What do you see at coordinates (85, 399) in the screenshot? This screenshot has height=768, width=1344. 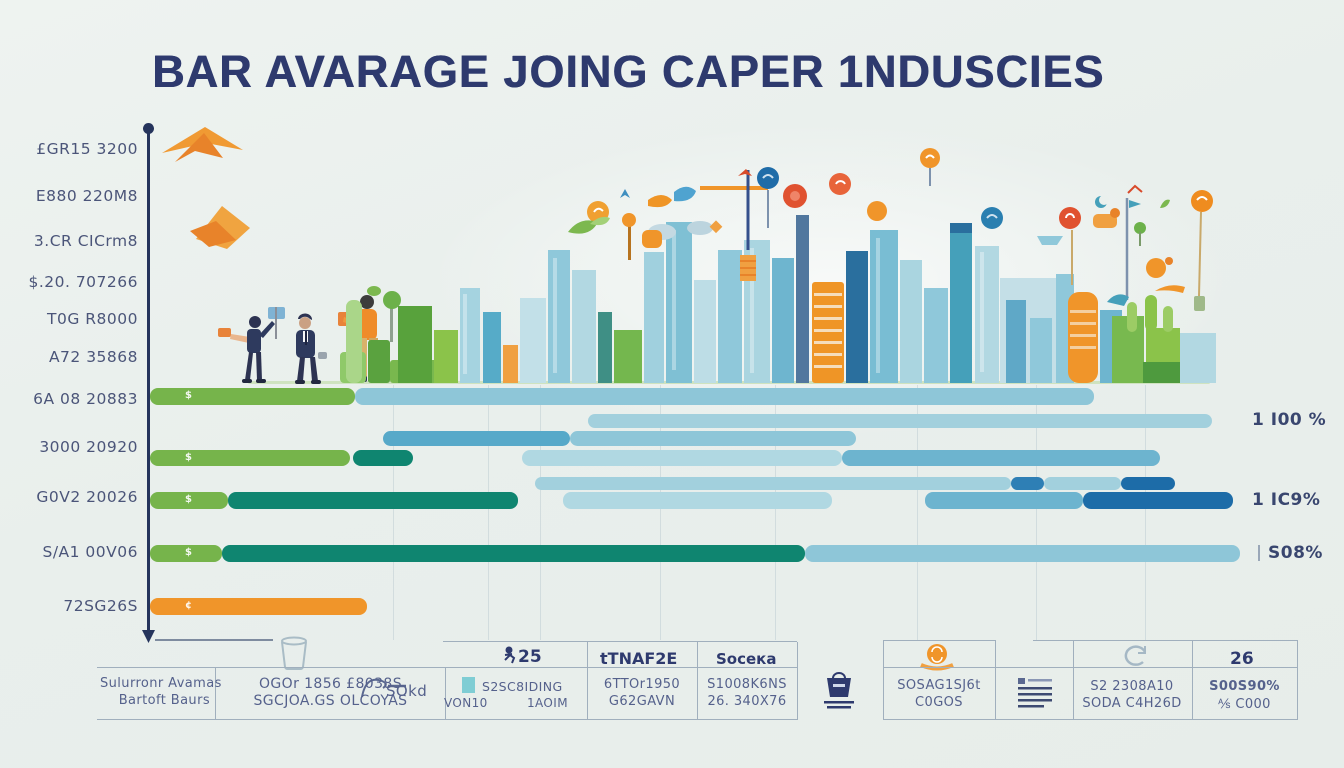 I see `y-axis-label: 6A 08 20883` at bounding box center [85, 399].